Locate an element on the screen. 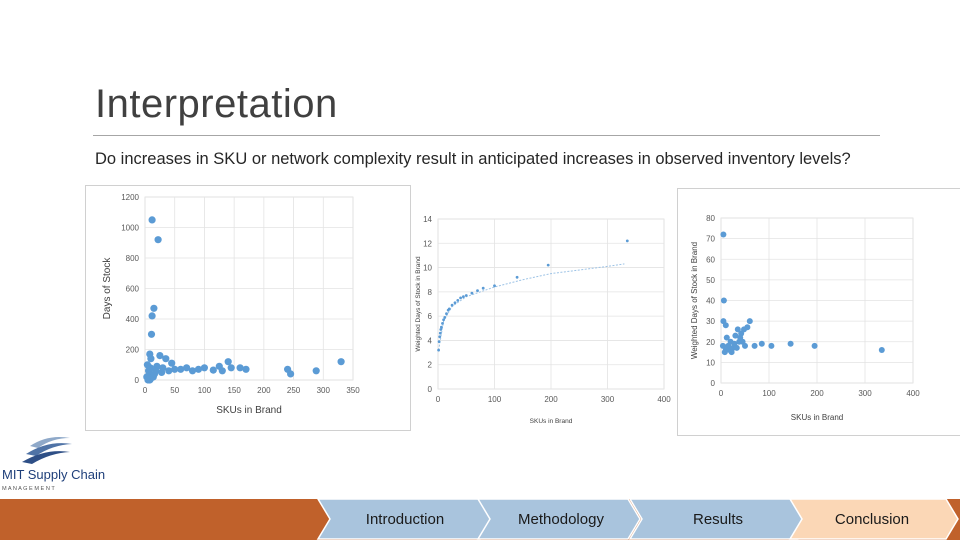  nav-conclusion-label: Conclusion is located at coordinates (872, 519).